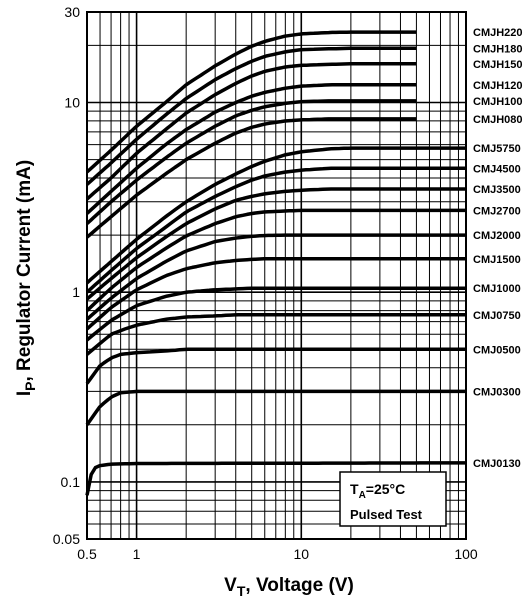 The height and width of the screenshot is (598, 526). What do you see at coordinates (497, 316) in the screenshot?
I see `series-label: CMJ0750` at bounding box center [497, 316].